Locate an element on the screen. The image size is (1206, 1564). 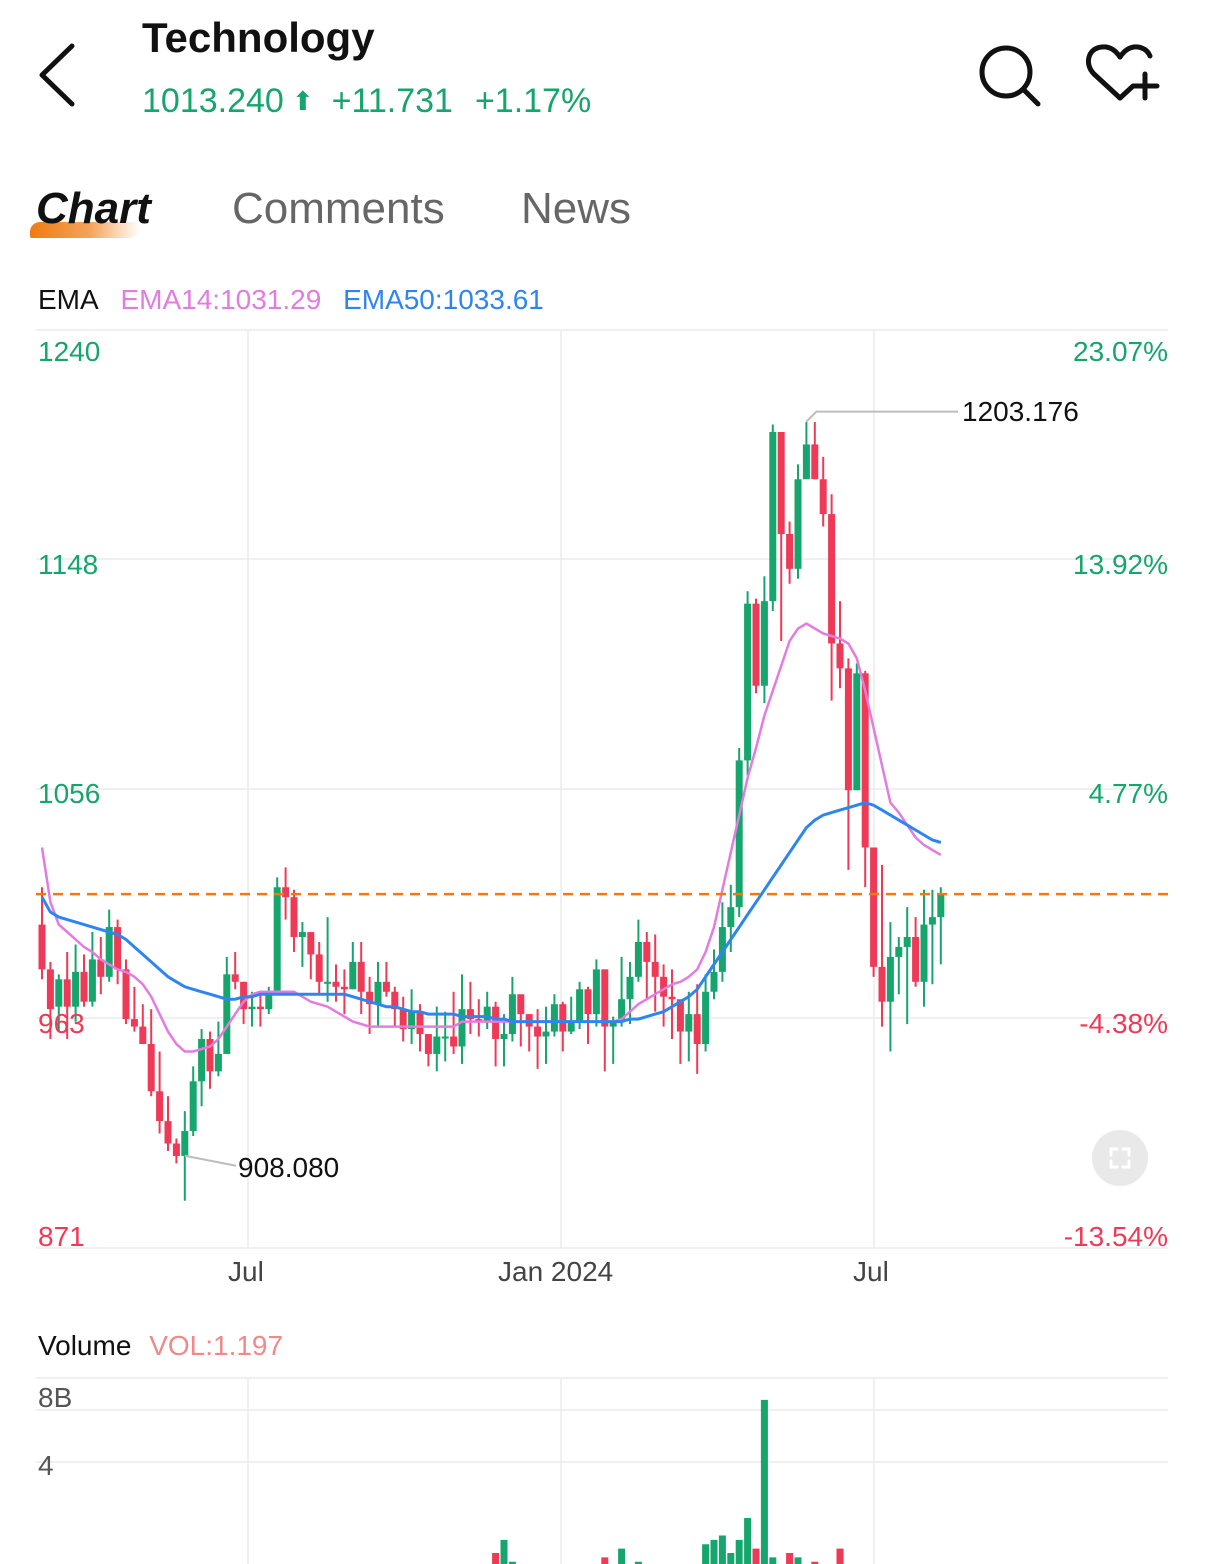
y-axis-right-label: 4.77% is located at coordinates (1128, 793).